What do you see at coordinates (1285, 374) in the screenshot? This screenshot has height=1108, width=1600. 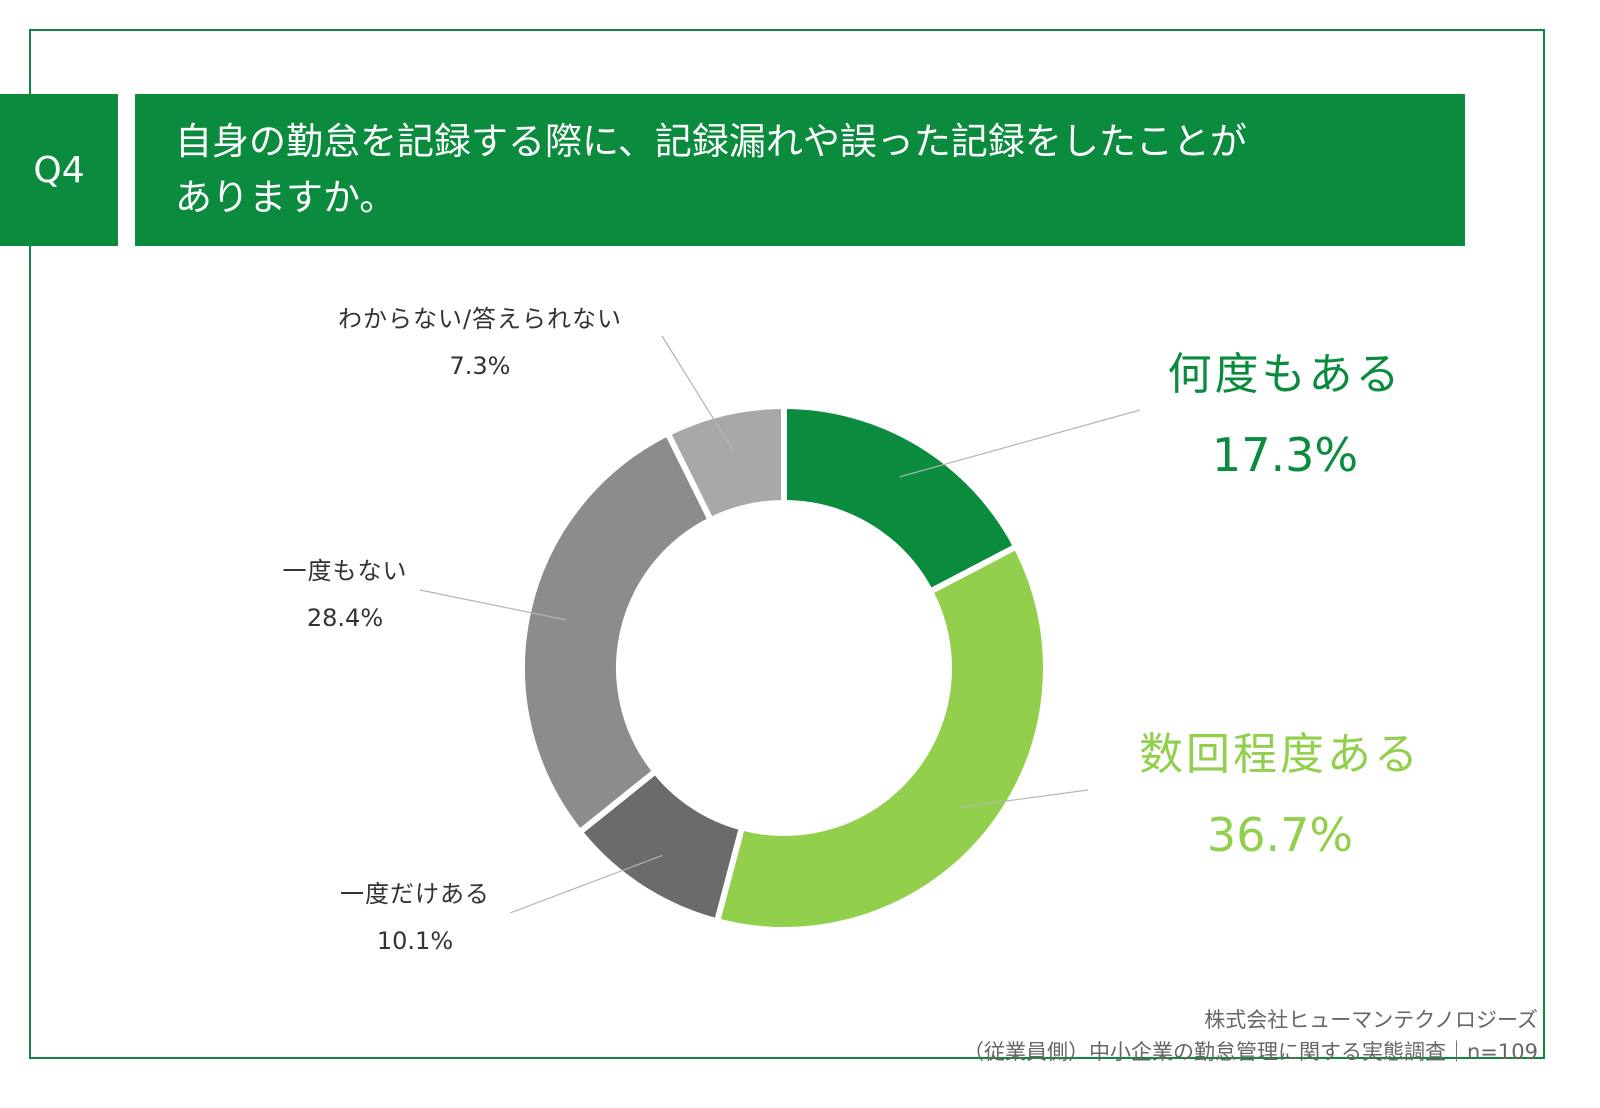 I see `slice-0-name: 何度もある` at bounding box center [1285, 374].